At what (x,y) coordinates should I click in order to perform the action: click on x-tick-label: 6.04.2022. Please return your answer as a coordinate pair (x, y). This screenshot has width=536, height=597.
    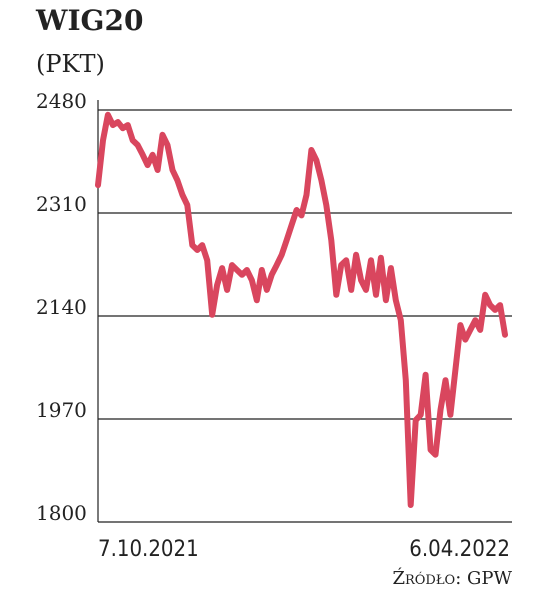
    Looking at the image, I should click on (459, 549).